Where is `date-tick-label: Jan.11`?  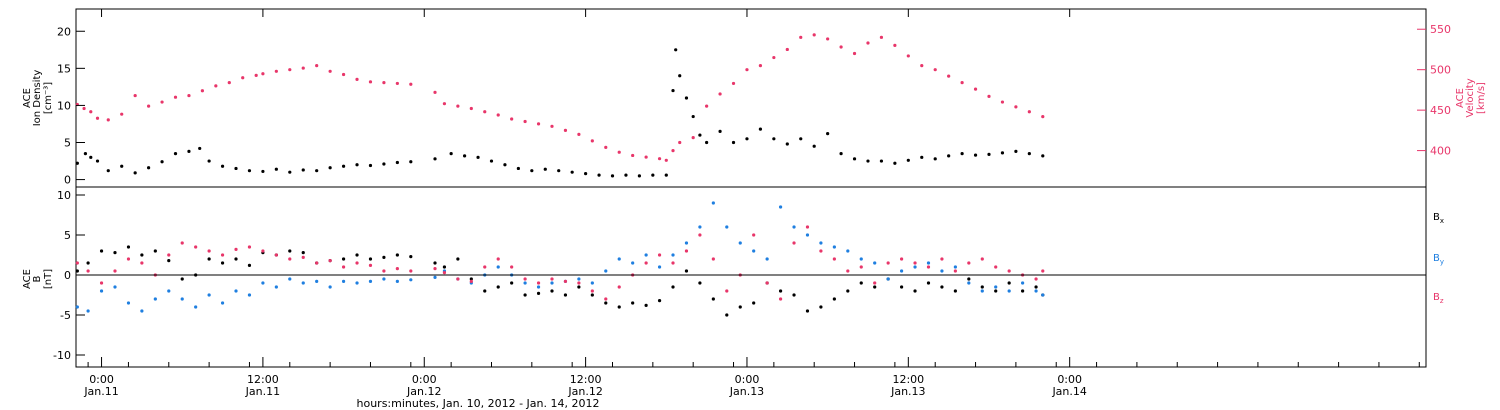 date-tick-label: Jan.11 is located at coordinates (262, 391).